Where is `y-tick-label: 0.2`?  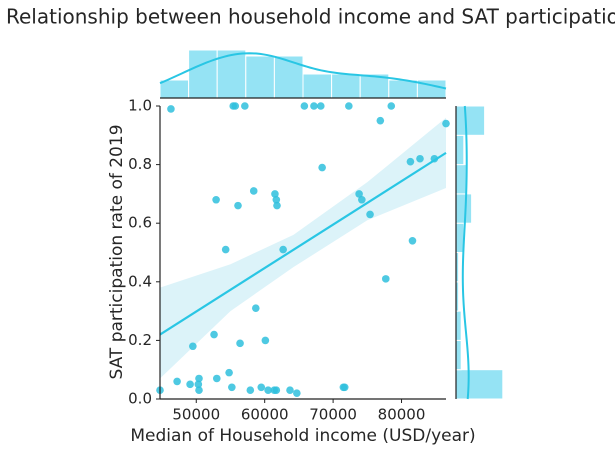
y-tick-label: 0.2 is located at coordinates (140, 340).